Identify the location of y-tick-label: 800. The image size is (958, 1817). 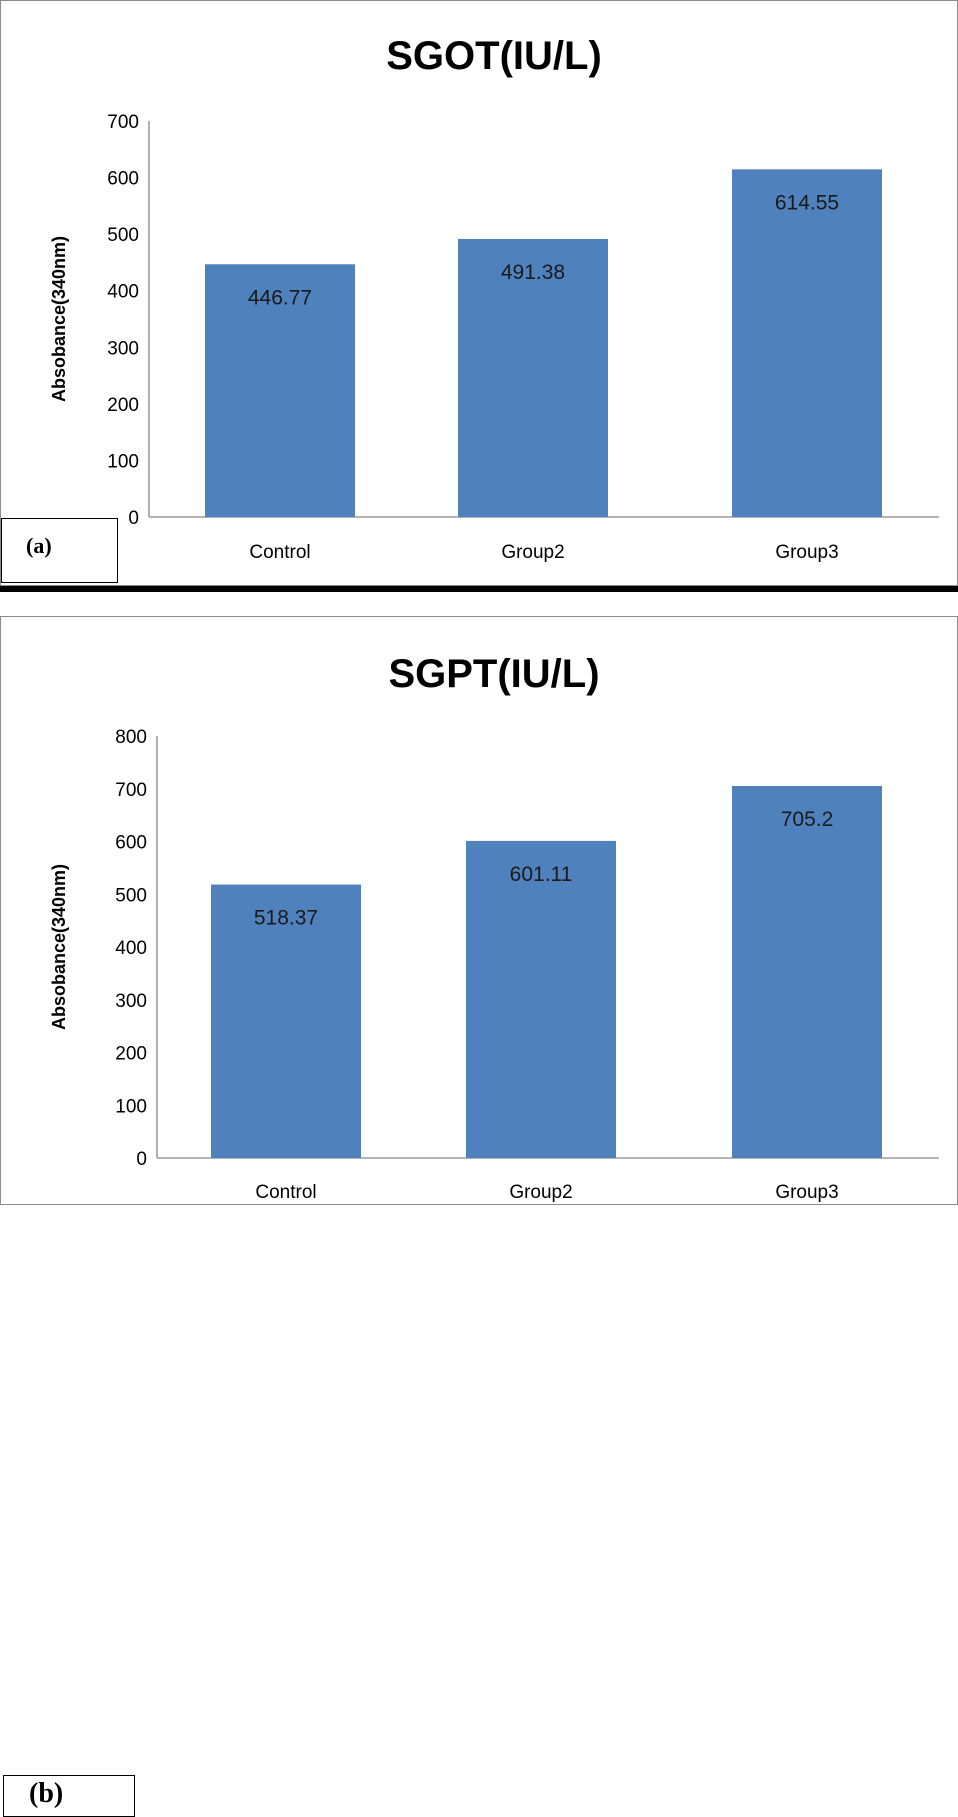
(131, 737).